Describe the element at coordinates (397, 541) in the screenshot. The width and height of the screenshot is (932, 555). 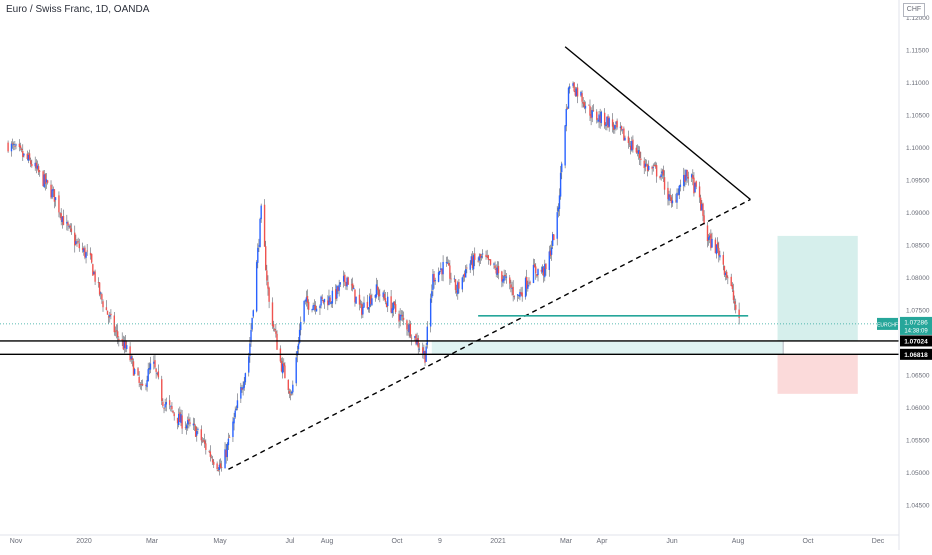
I see `time-tick-label: Oct` at that location.